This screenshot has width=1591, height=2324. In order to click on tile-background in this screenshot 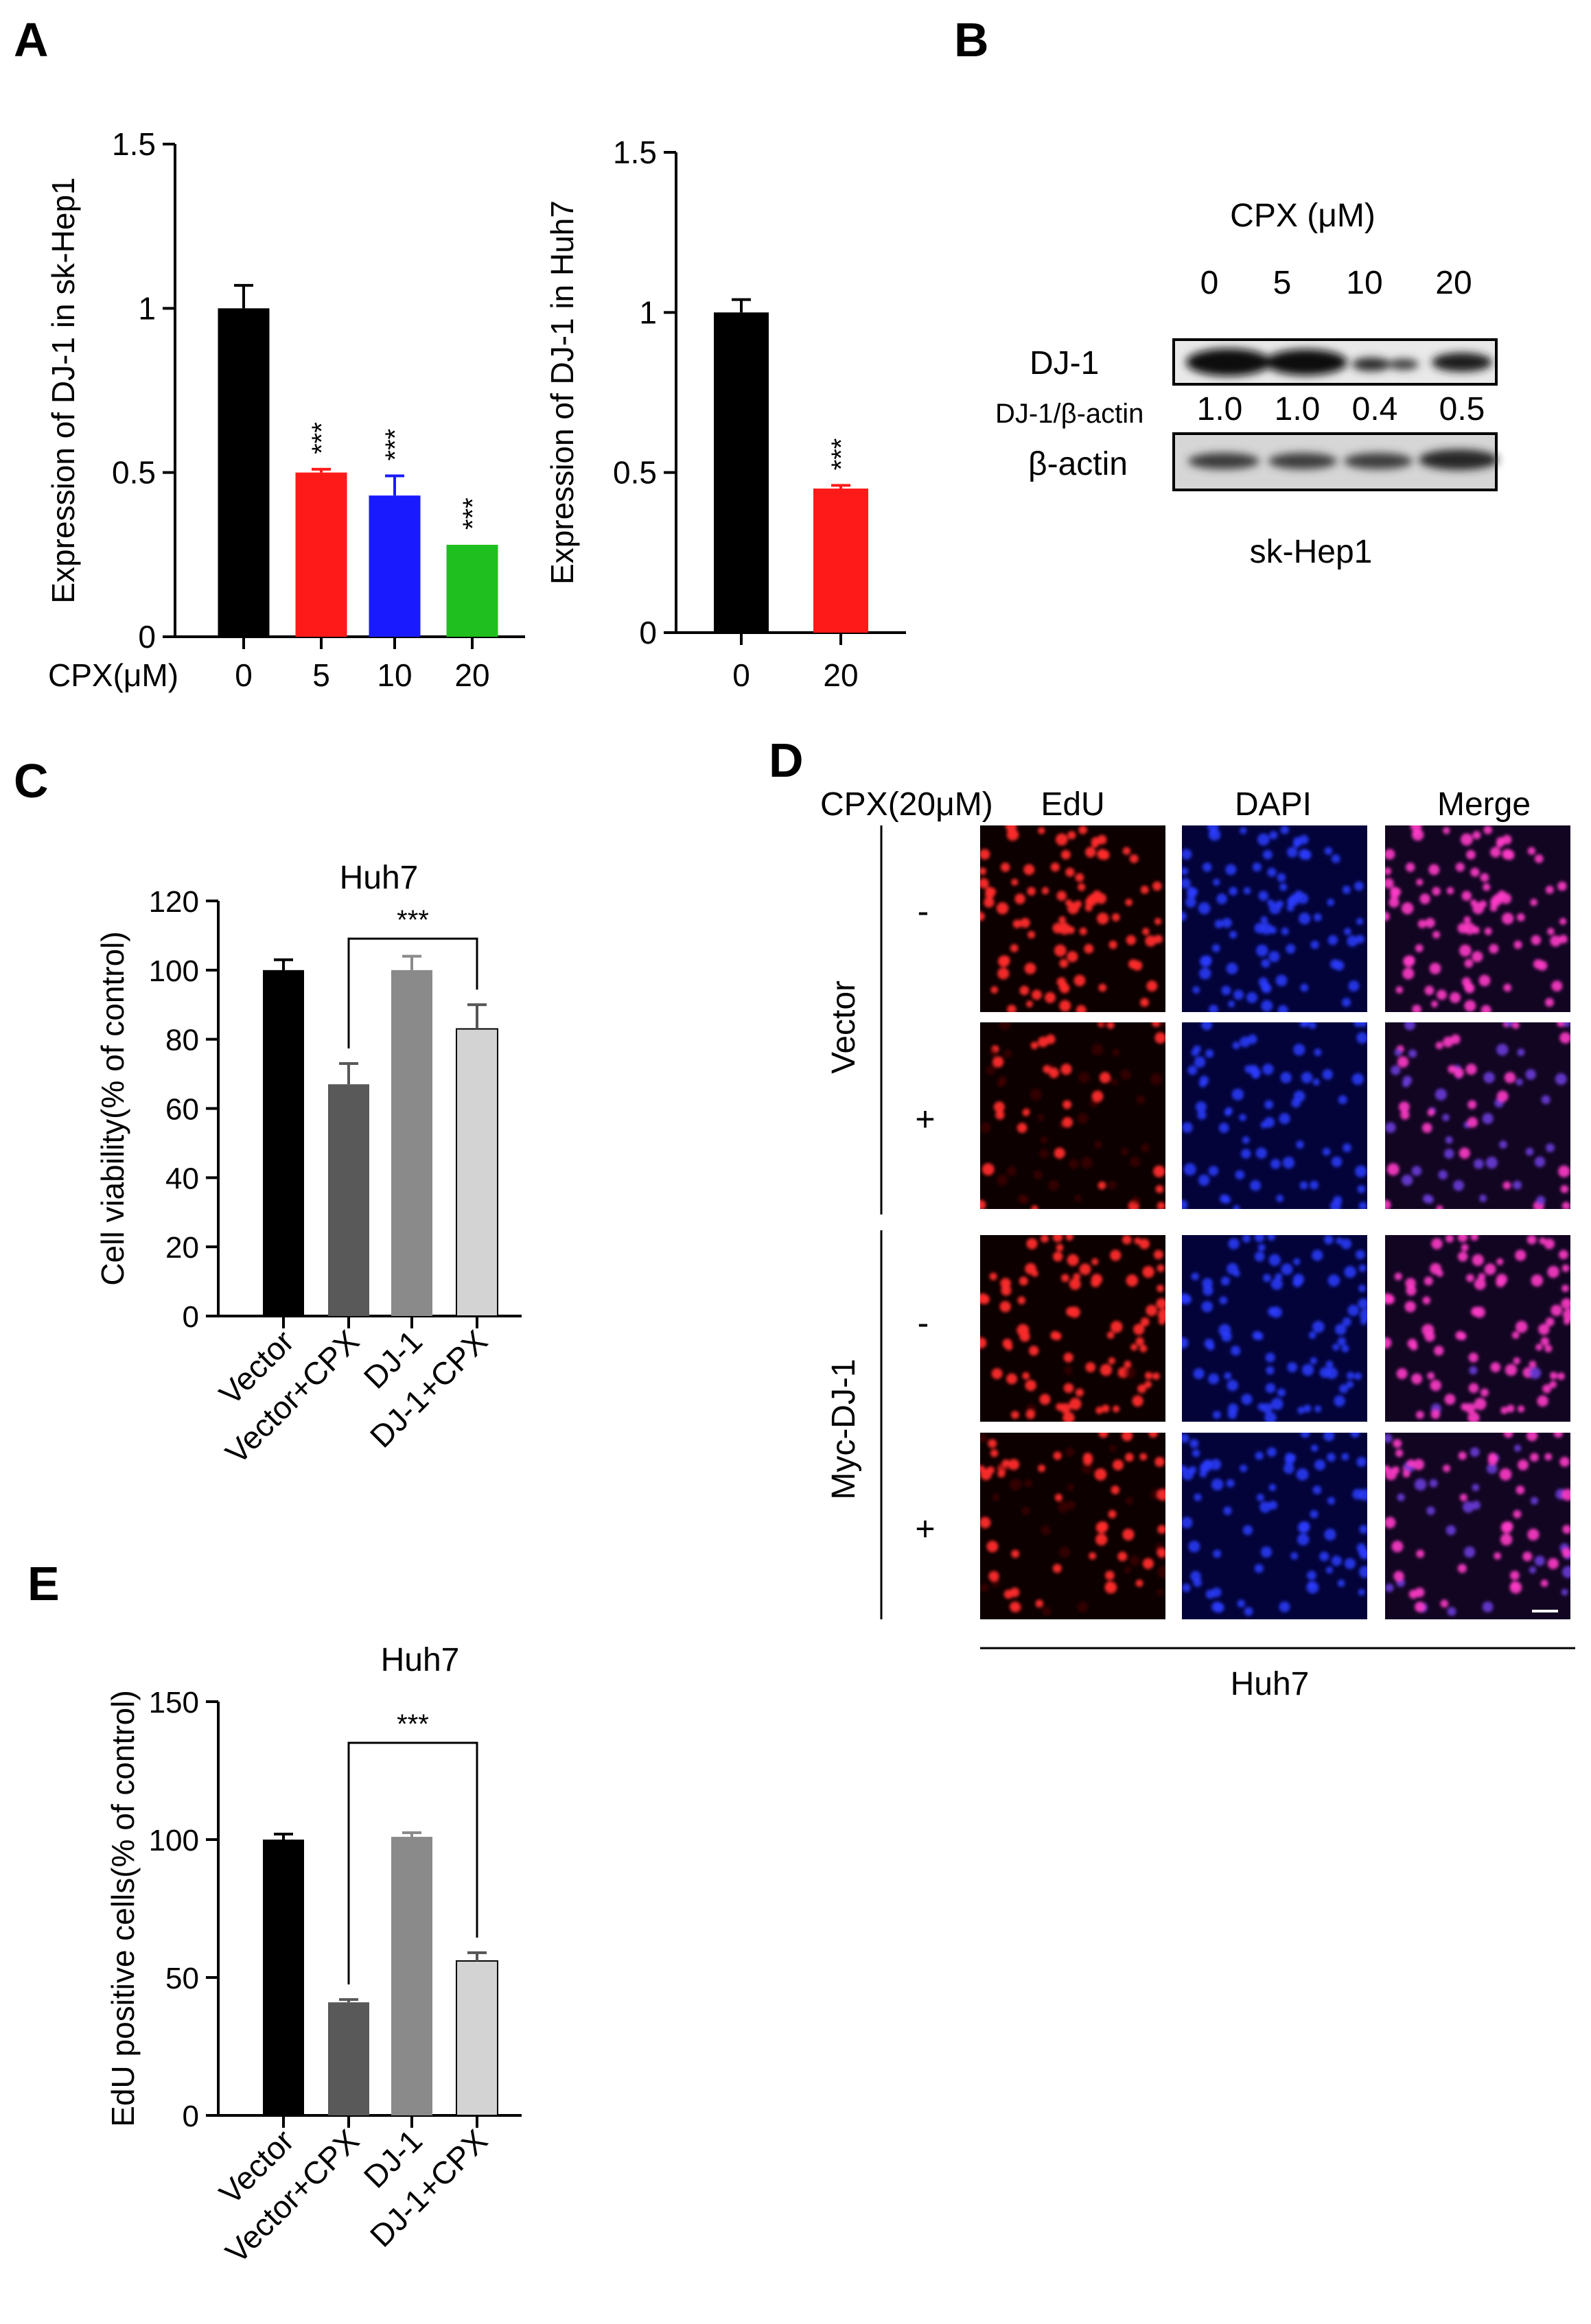, I will do `click(1477, 919)`.